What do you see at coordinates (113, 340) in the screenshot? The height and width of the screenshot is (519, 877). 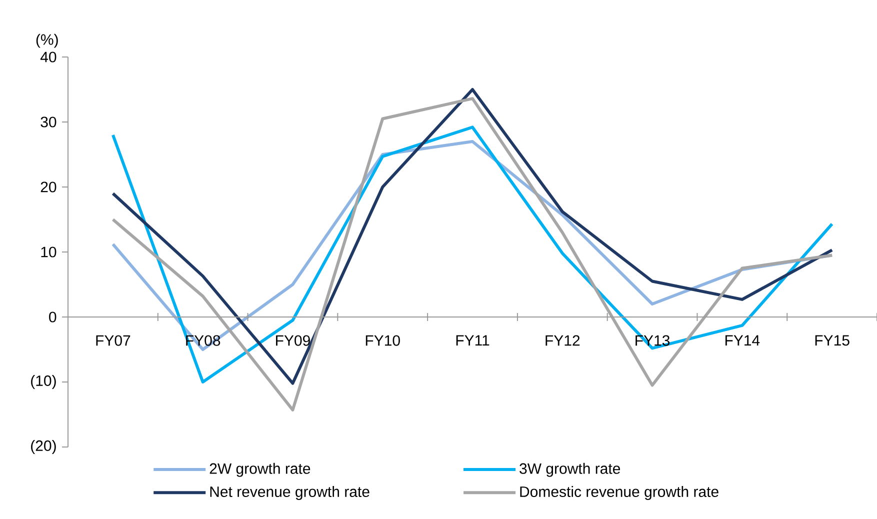 I see `x-tick-label: FY07` at bounding box center [113, 340].